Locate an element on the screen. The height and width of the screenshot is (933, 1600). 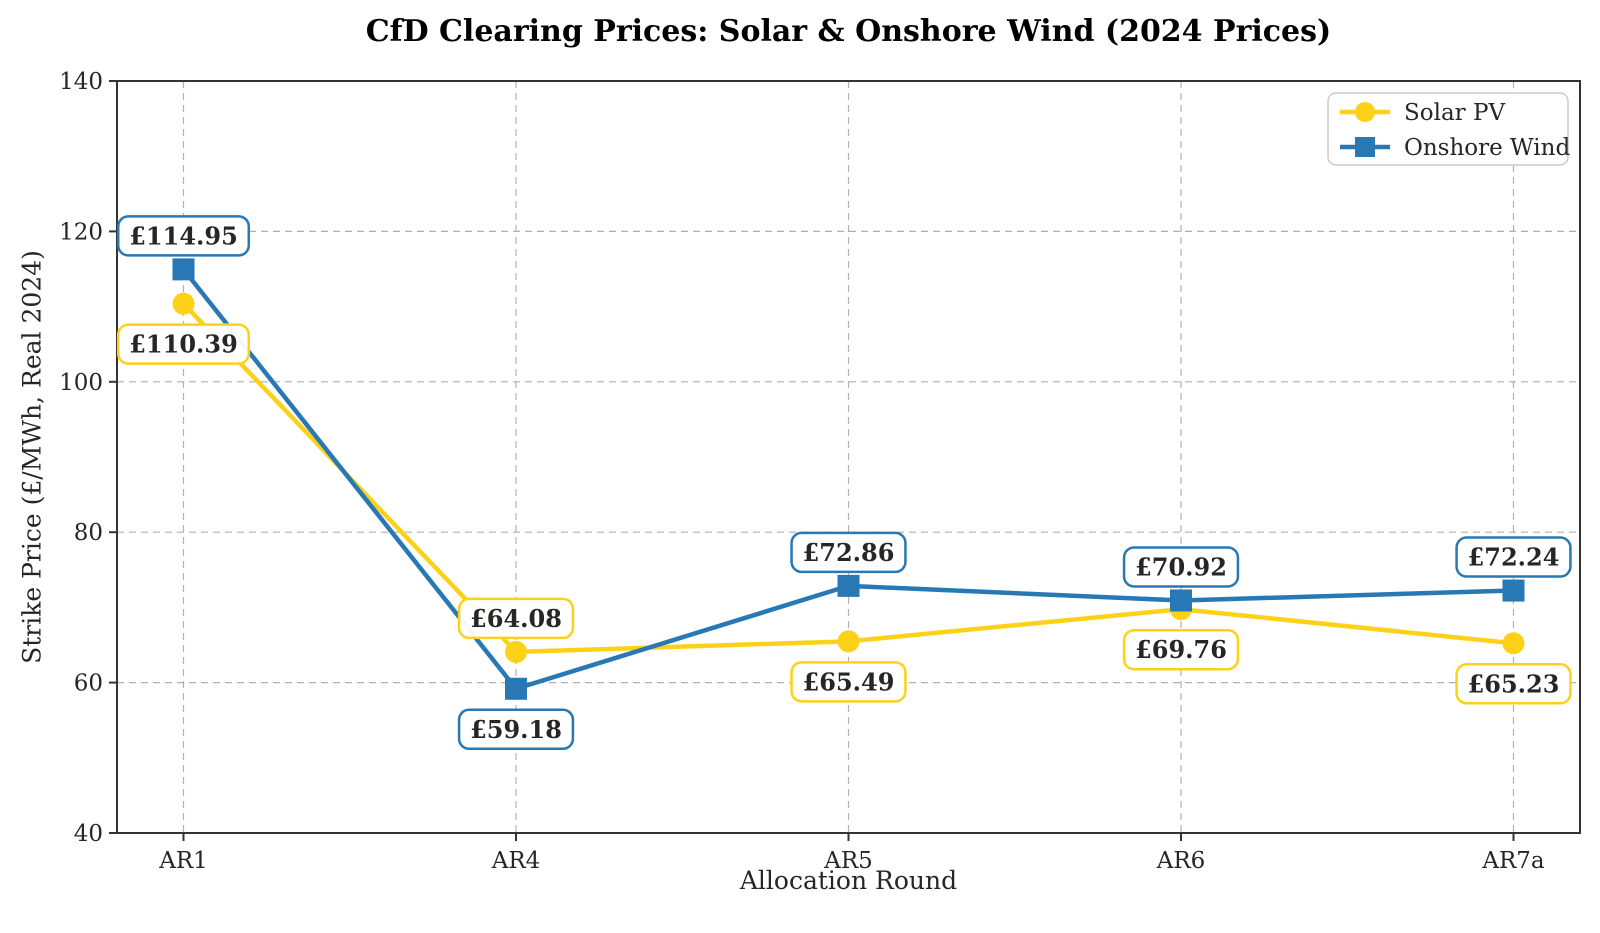
data-label-text: £65.23 is located at coordinates (1514, 683).